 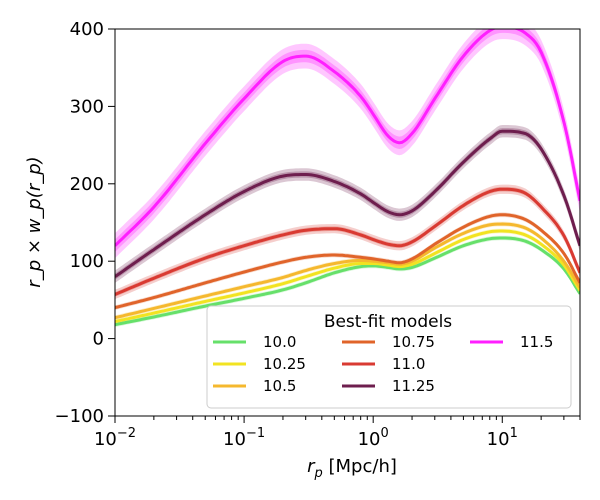 I want to click on legend-label-10.25: 10.25, so click(x=284, y=364).